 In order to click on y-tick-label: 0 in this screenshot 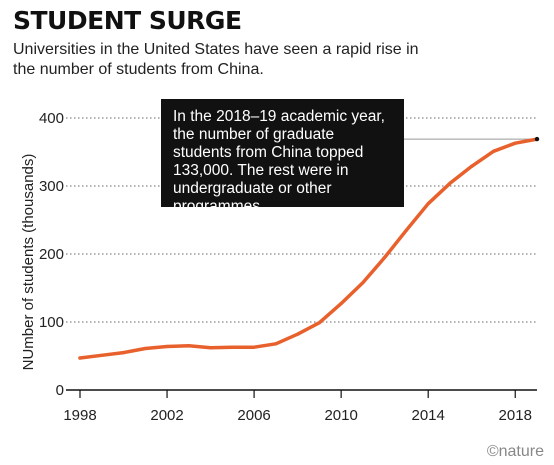, I will do `click(60, 390)`.